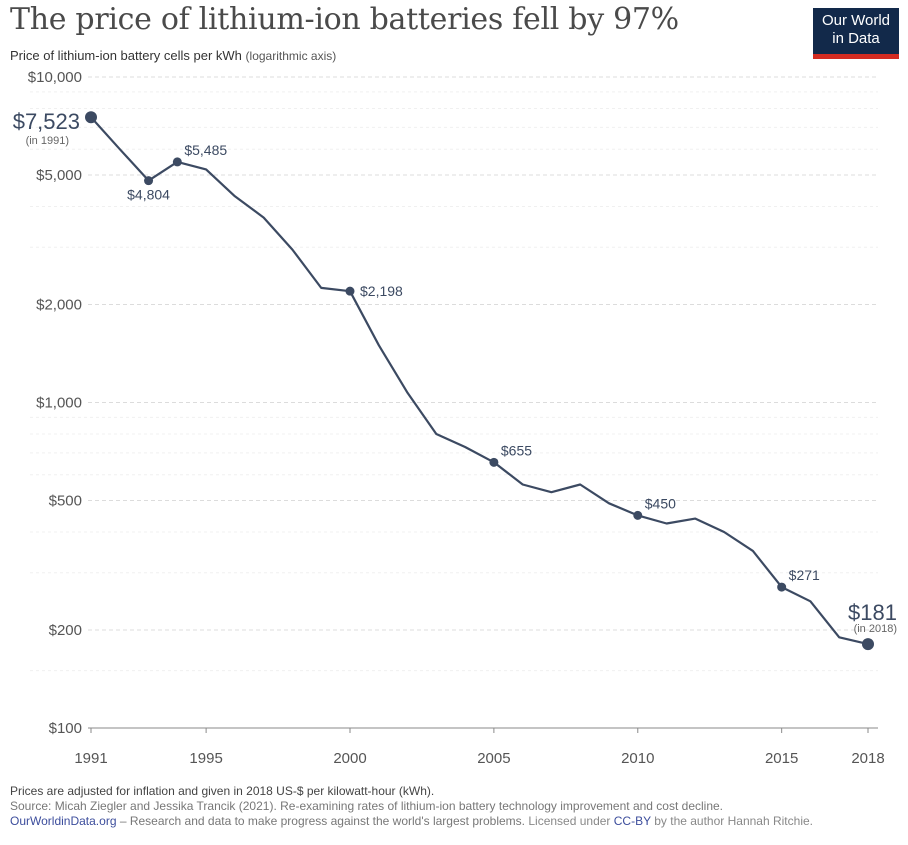  What do you see at coordinates (632, 821) in the screenshot?
I see `license-link: CC-BY` at bounding box center [632, 821].